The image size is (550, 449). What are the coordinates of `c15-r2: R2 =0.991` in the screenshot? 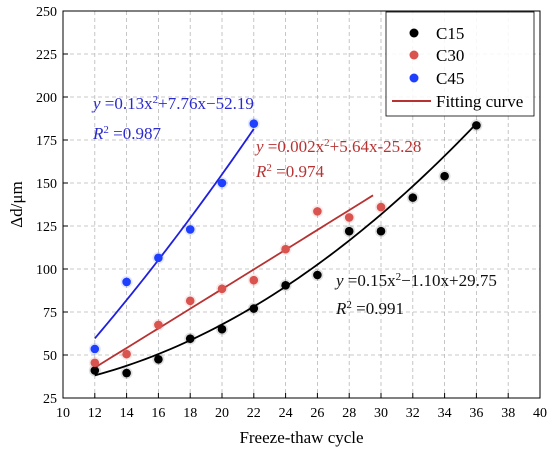 It's located at (369, 308).